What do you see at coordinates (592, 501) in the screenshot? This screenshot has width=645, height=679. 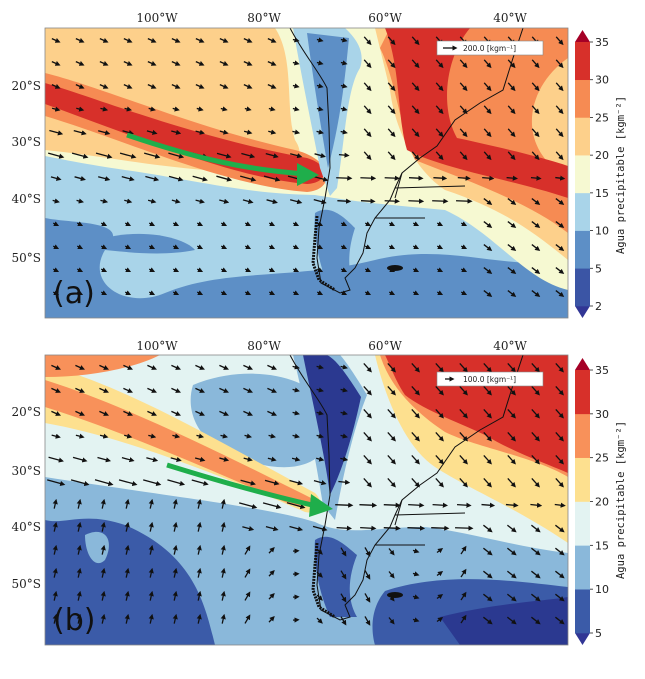 I see `colorbar-b: 35 30 25 20 15 10 5` at bounding box center [592, 501].